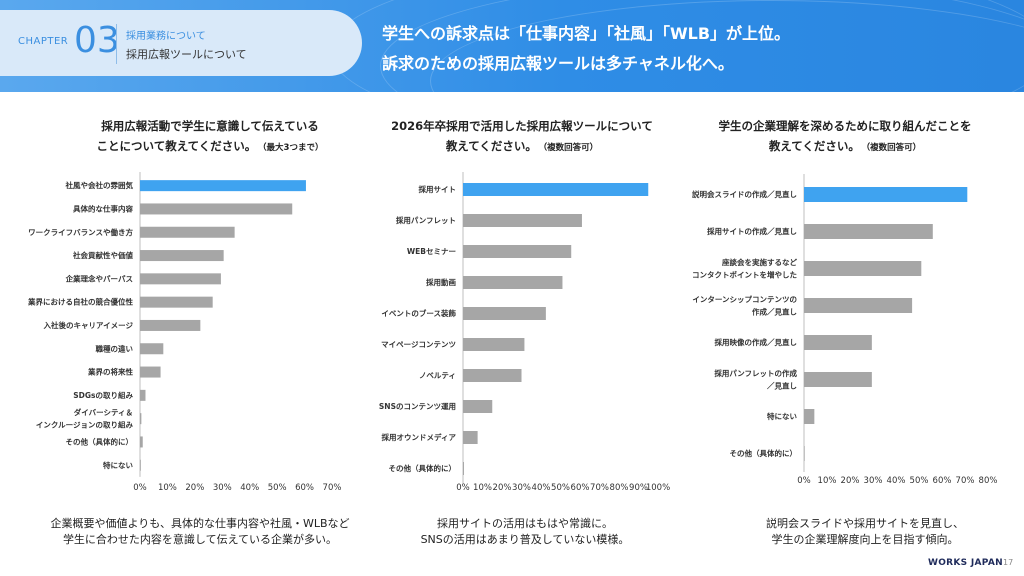  I want to click on brand-logo: WORKS JAPAN, so click(965, 563).